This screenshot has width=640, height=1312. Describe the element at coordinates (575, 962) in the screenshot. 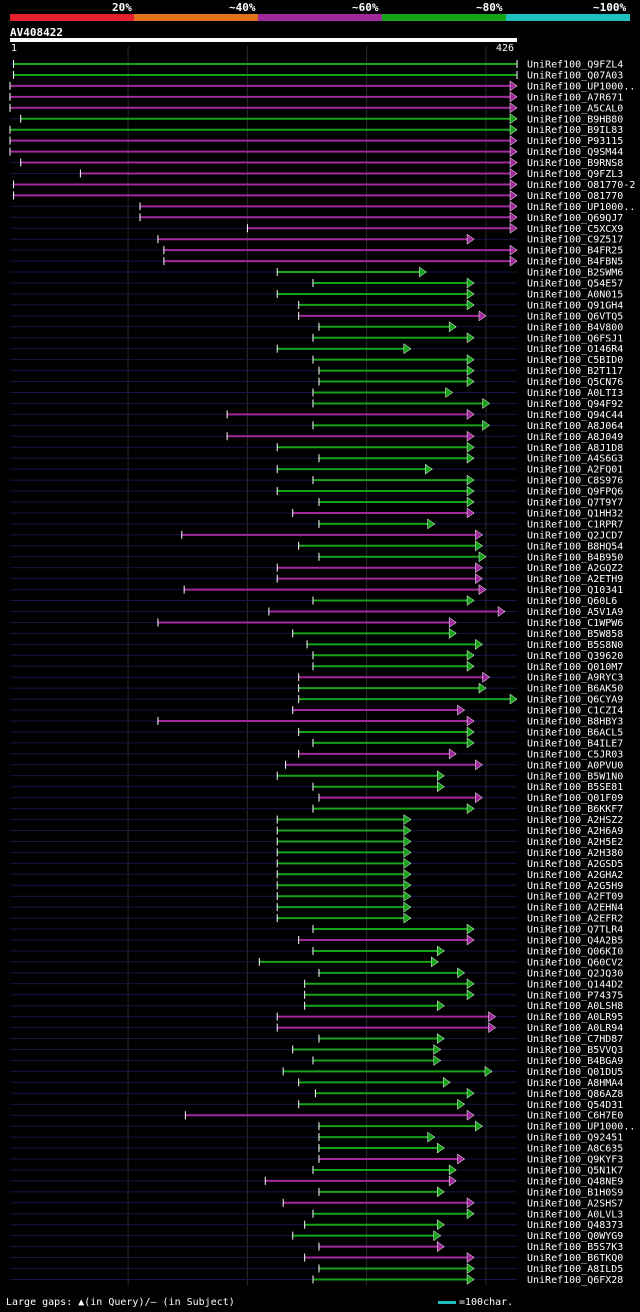

I see `hit-label: UniRef100_Q60CV2` at that location.